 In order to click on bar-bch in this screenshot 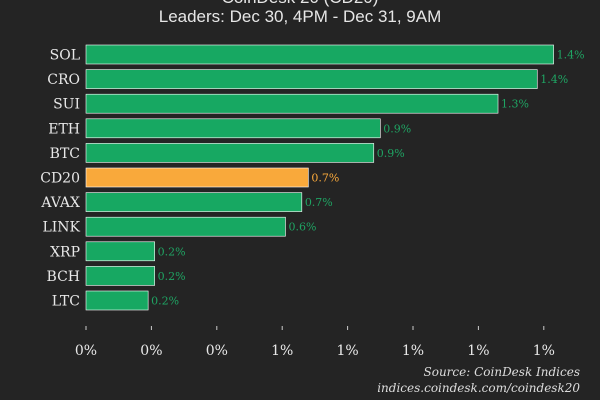, I will do `click(120, 276)`.